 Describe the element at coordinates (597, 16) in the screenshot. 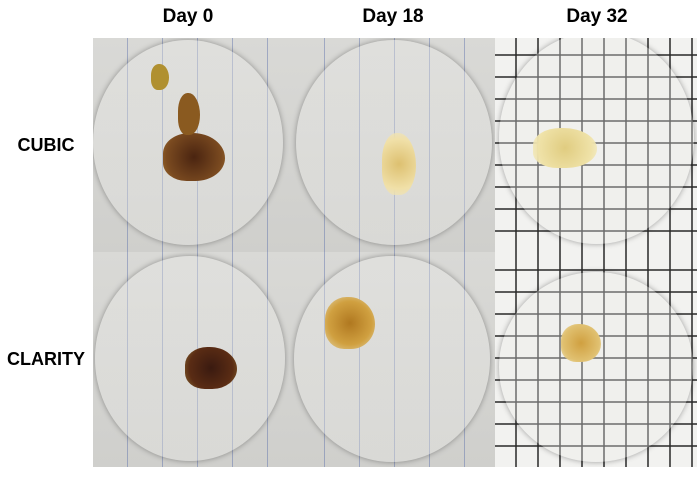

I see `column-label-day-32: Day 32` at that location.